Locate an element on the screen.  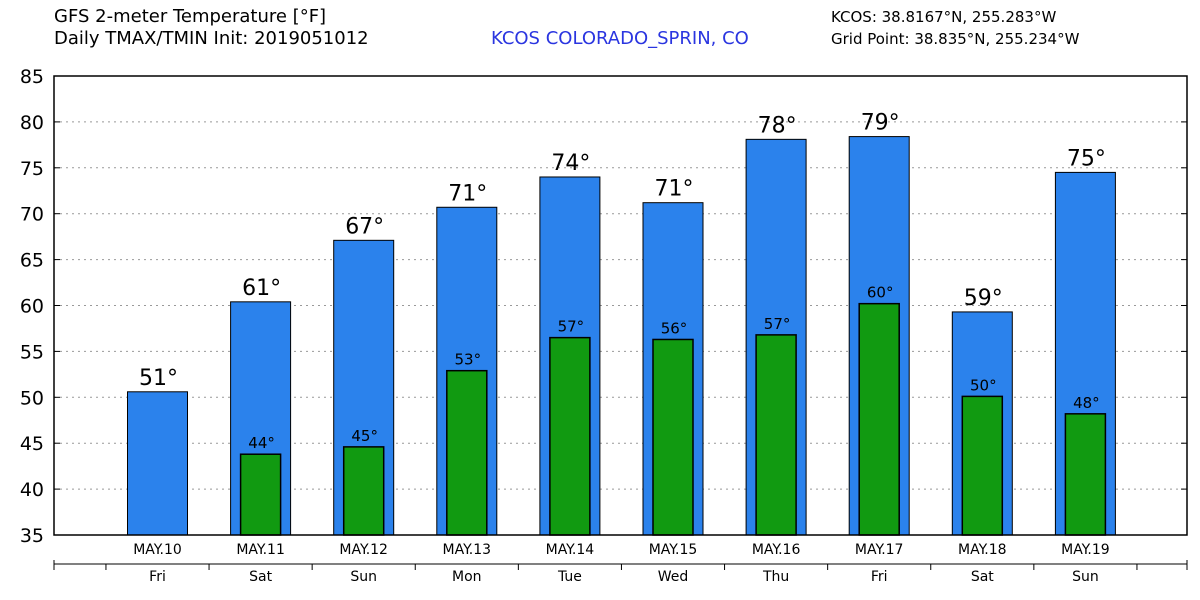
y-tick-label: 50 is located at coordinates (32, 398).